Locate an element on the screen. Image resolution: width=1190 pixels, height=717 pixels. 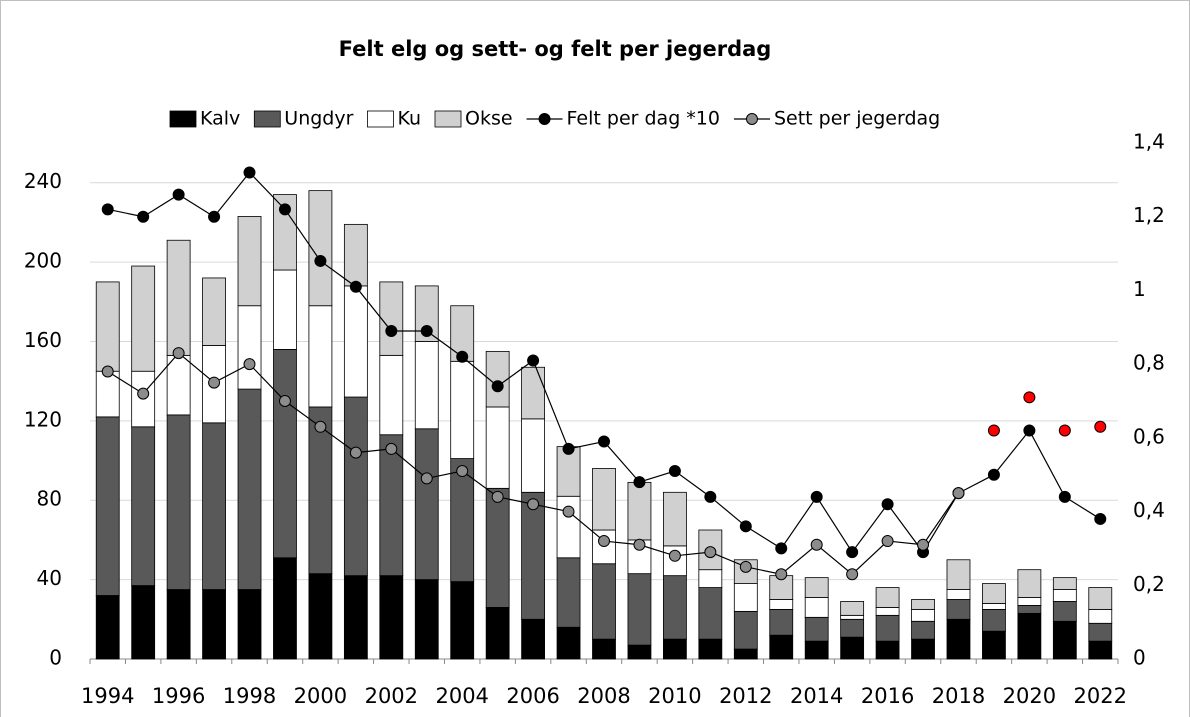
y2-tick-label: 1,4 is located at coordinates (1149, 142).